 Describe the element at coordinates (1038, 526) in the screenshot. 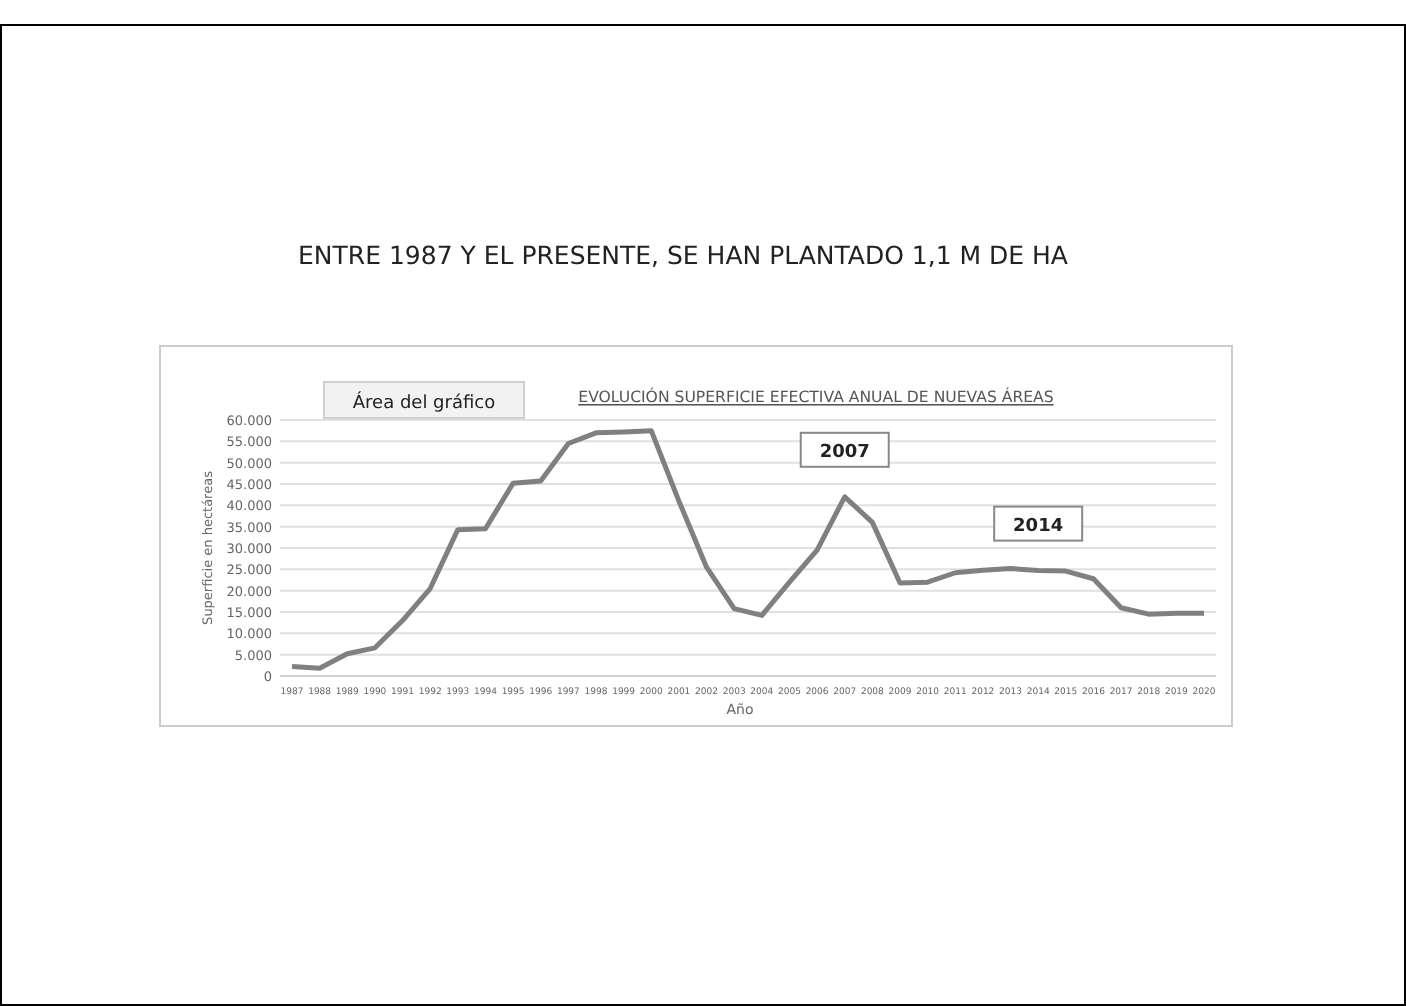

I see `annotation: 2014` at that location.